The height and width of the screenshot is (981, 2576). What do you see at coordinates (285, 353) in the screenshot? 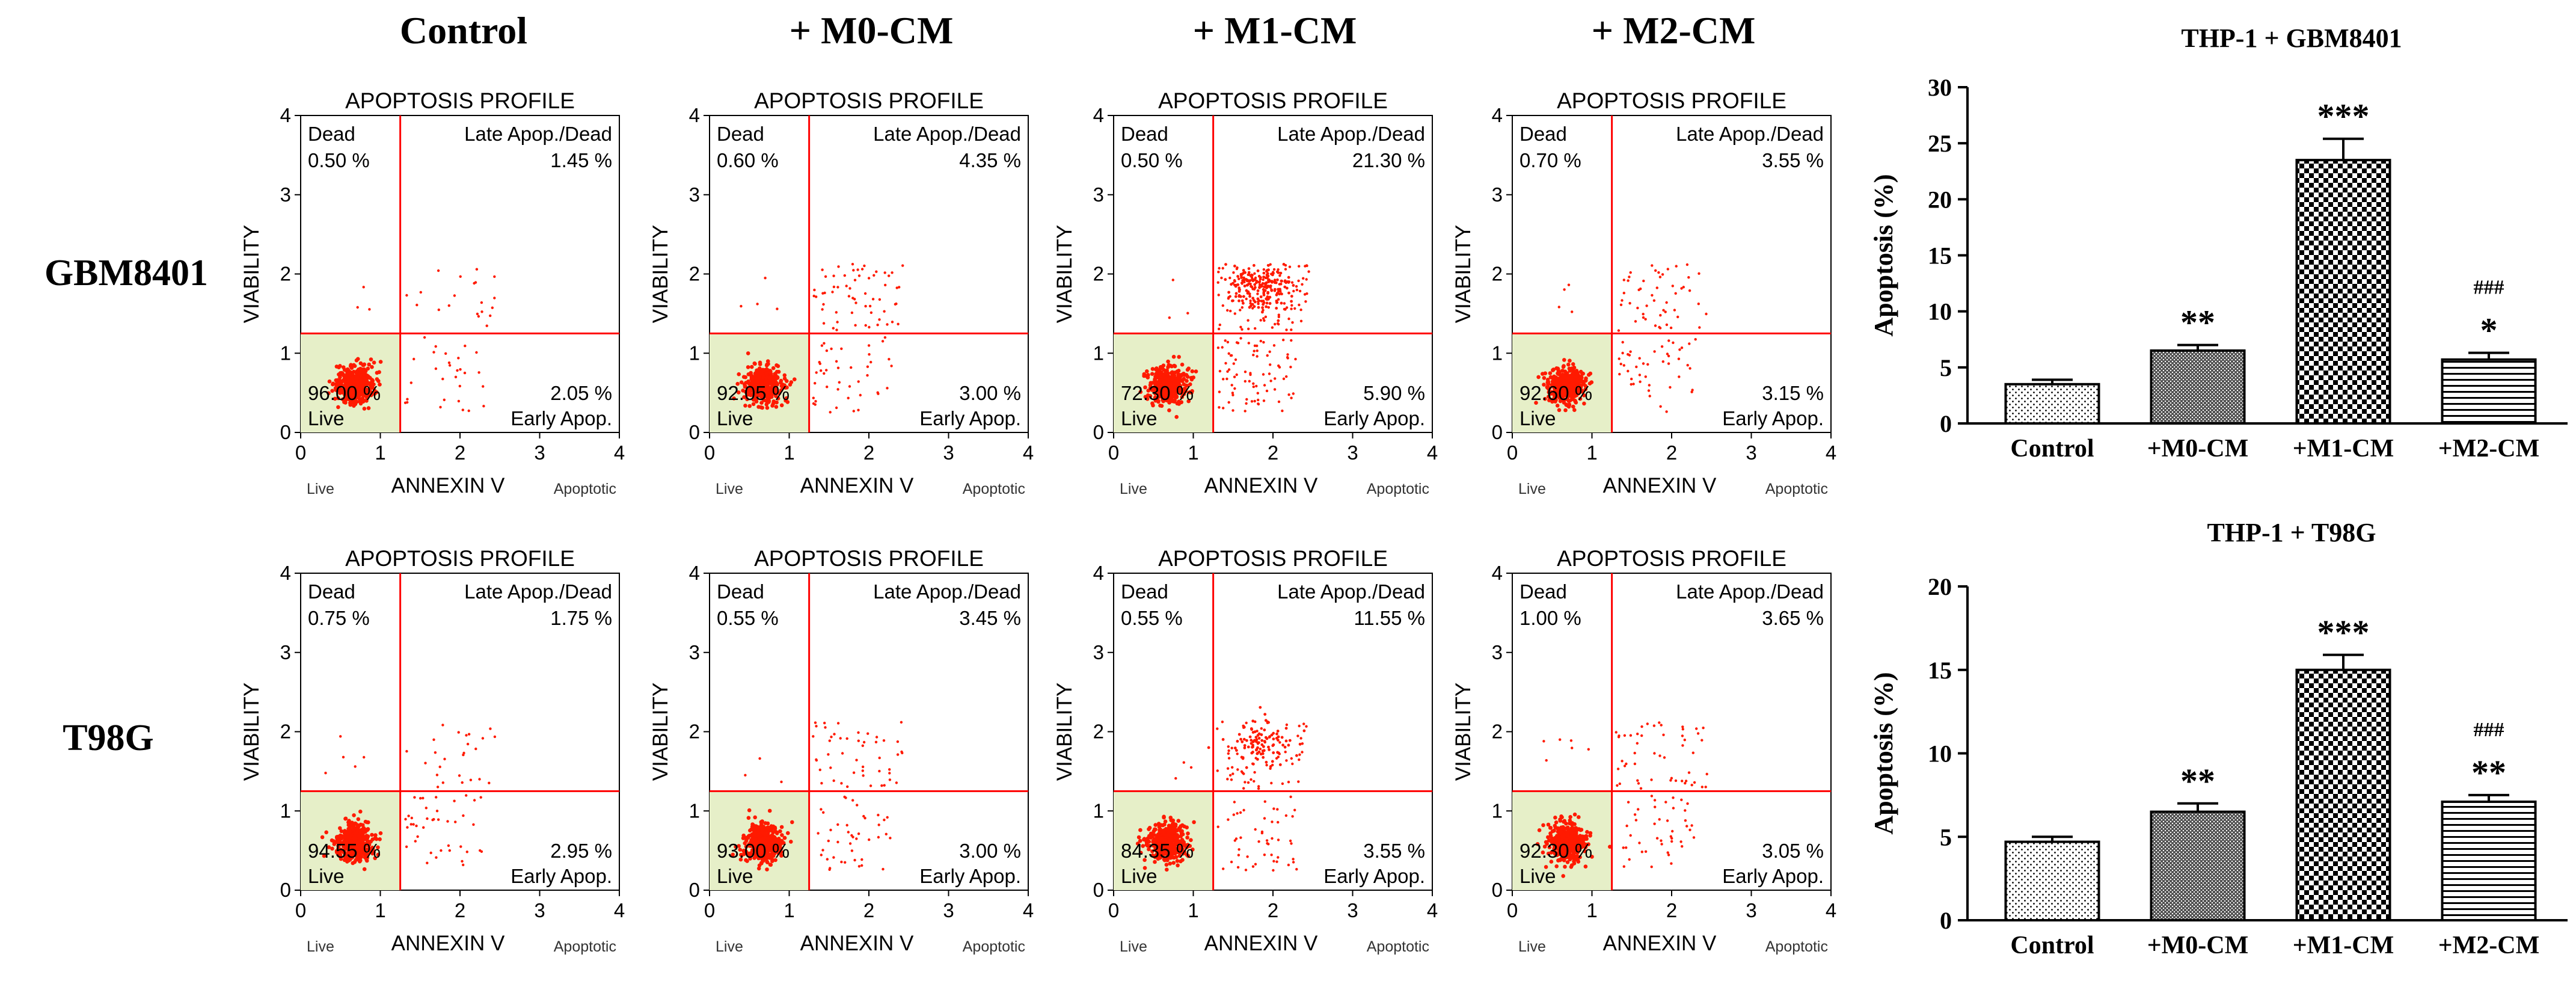
I see `y-tick-label: 1` at bounding box center [285, 353].